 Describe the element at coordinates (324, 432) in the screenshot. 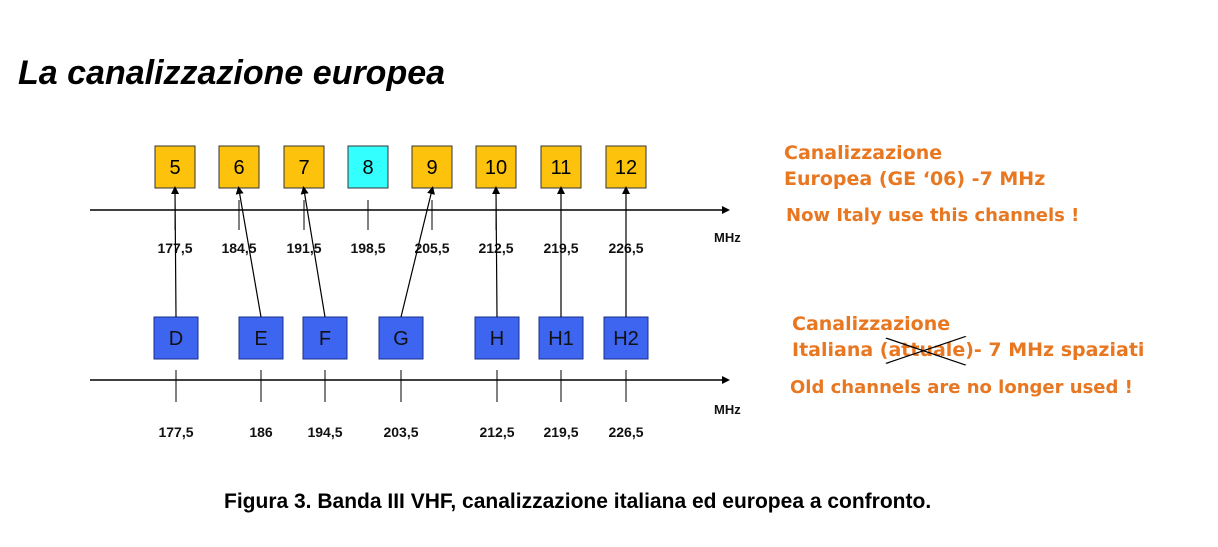

I see `italian-frequency-label: 194,5` at that location.